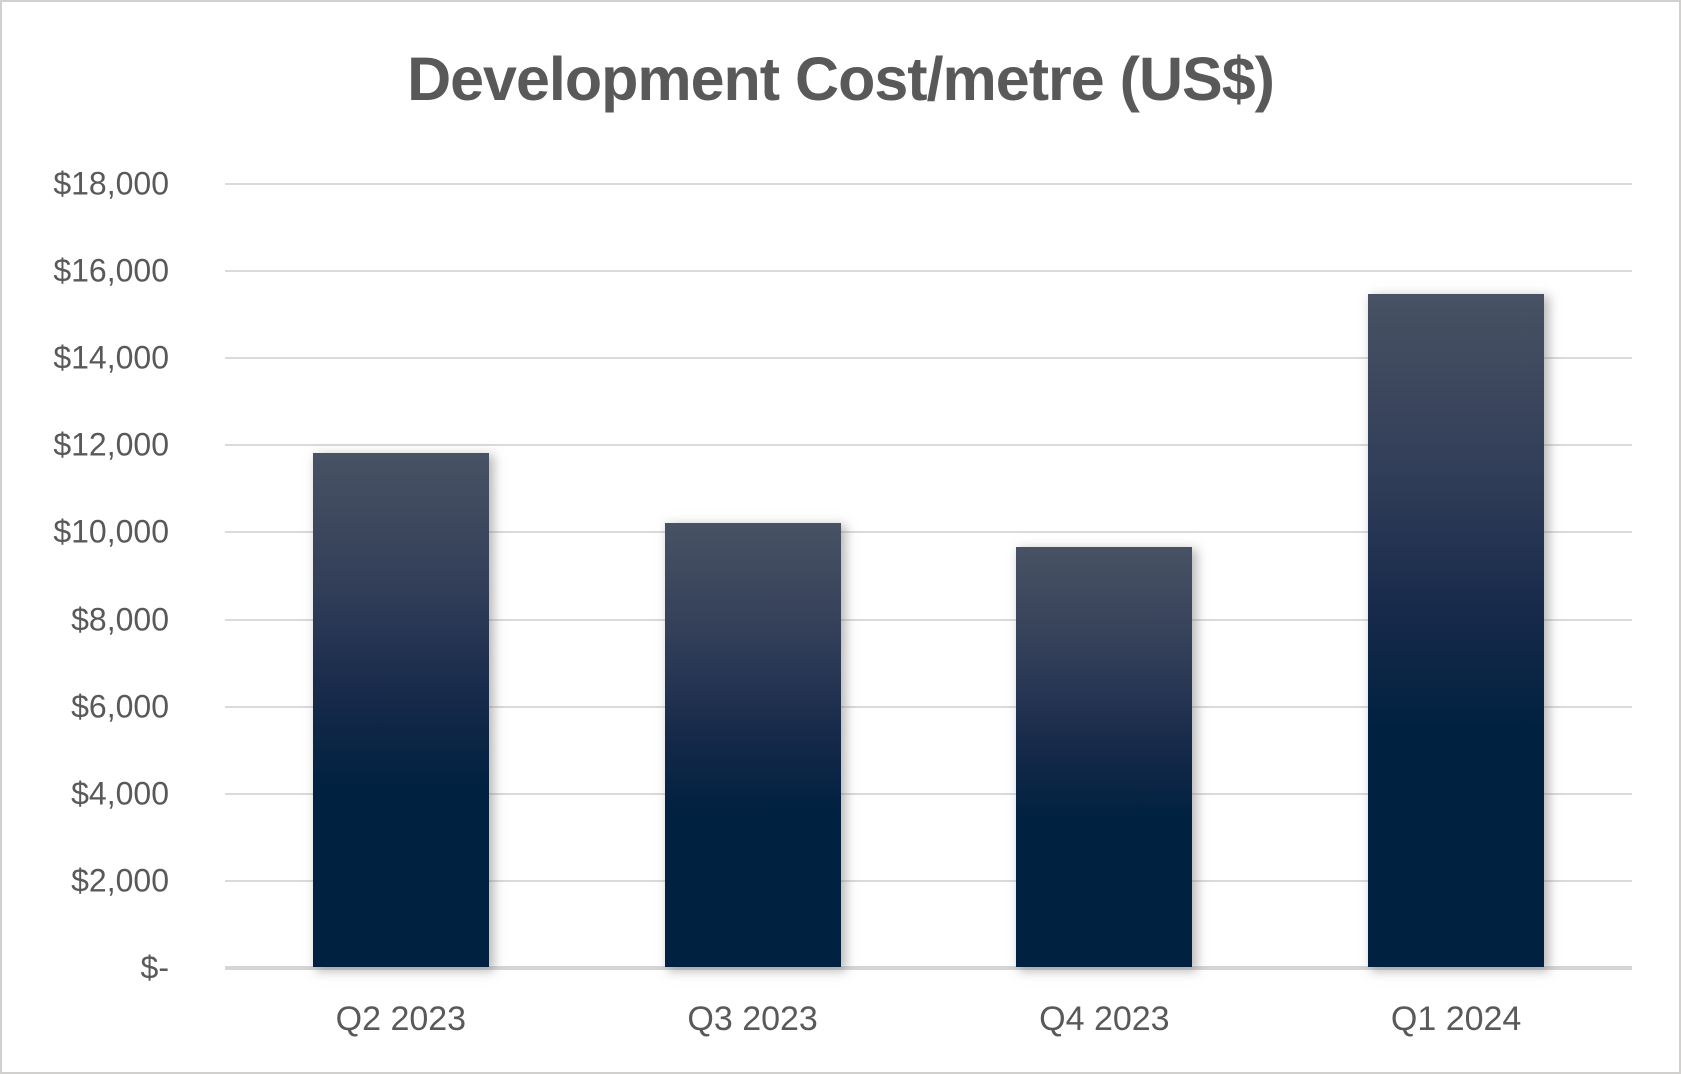 This screenshot has height=1074, width=1681. I want to click on gridline-2000, so click(928, 880).